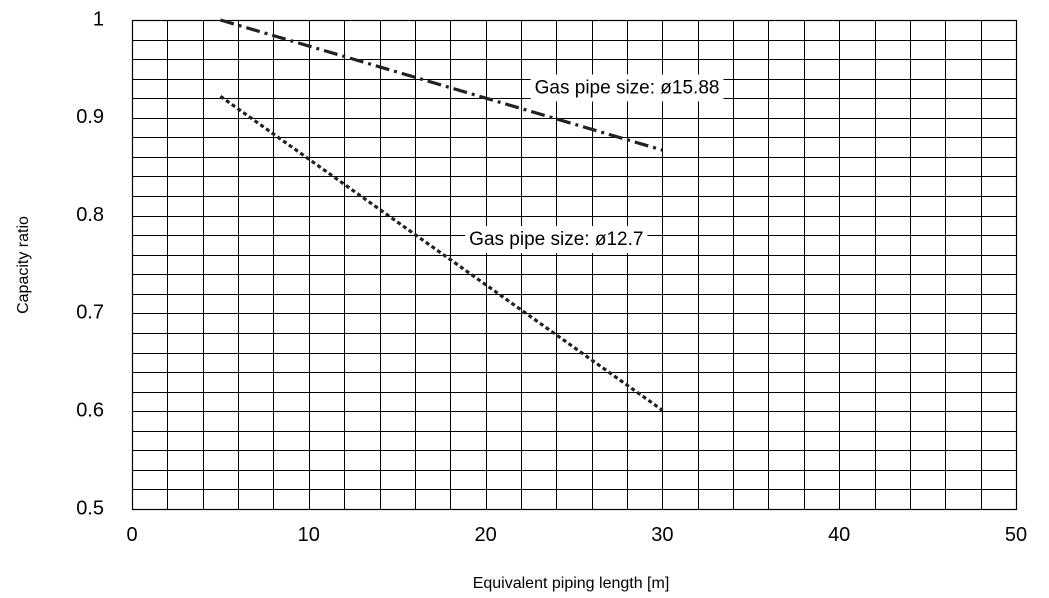  Describe the element at coordinates (90, 117) in the screenshot. I see `y-tick-label: 0.9` at that location.